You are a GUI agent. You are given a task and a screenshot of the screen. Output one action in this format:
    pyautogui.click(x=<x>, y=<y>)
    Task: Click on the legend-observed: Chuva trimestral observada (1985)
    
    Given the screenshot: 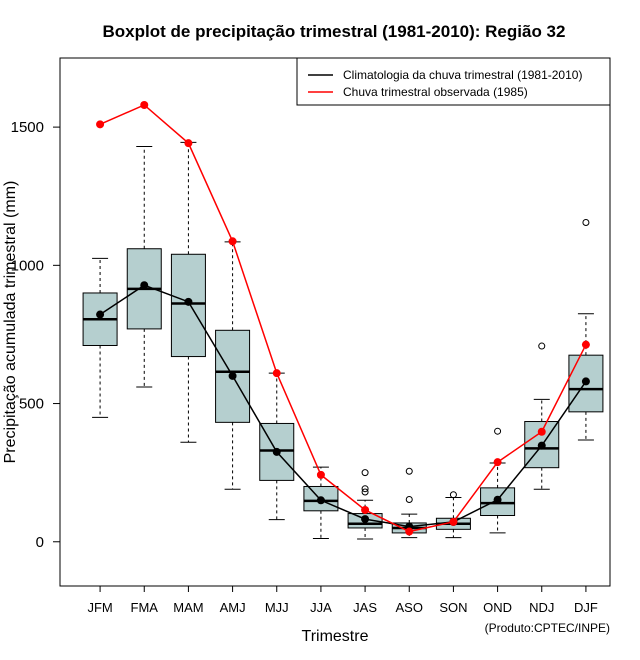 What is the action you would take?
    pyautogui.click(x=435, y=92)
    